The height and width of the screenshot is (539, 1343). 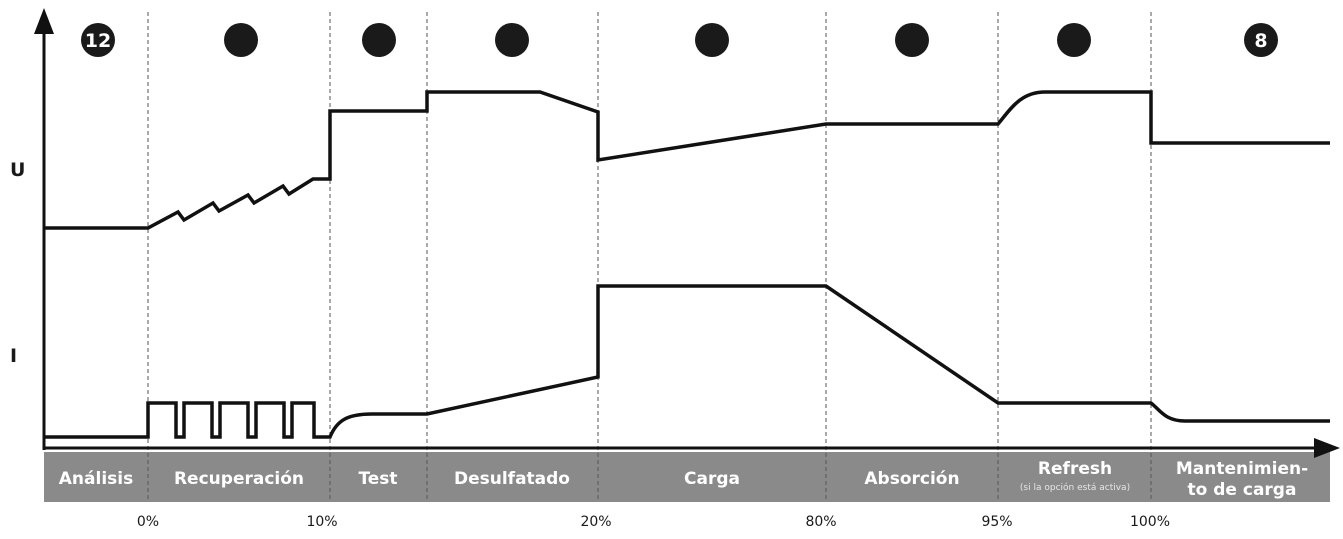 I want to click on step-badge-text-mantenimiento: 8, so click(x=1260, y=41).